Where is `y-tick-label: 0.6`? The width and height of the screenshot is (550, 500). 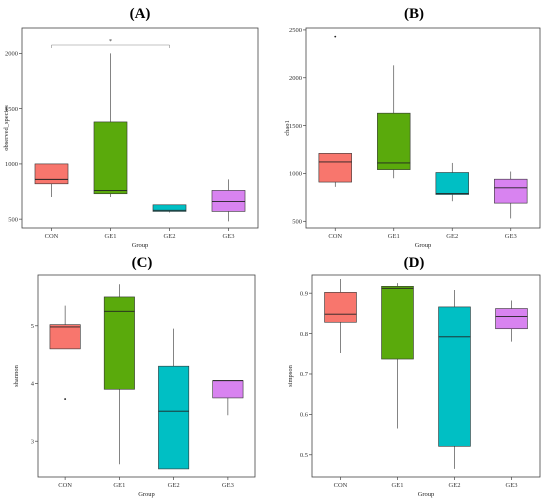 y-tick-label: 0.6 is located at coordinates (304, 415).